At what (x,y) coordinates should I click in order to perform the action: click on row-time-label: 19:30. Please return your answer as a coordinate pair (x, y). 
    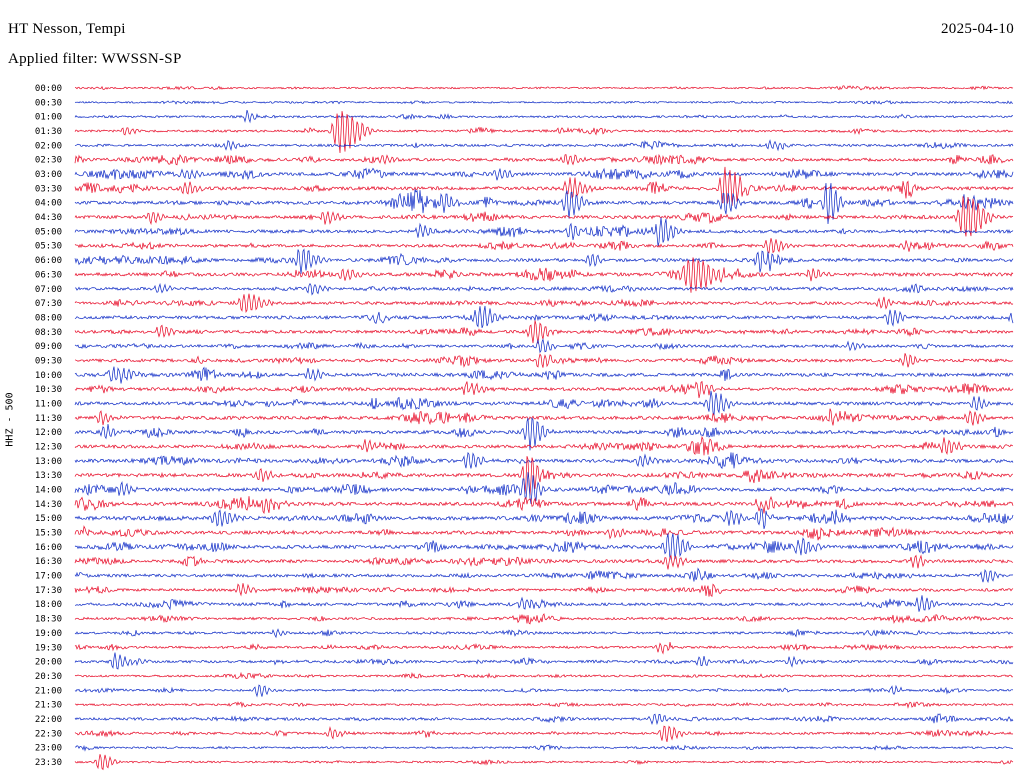
    Looking at the image, I should click on (48, 648).